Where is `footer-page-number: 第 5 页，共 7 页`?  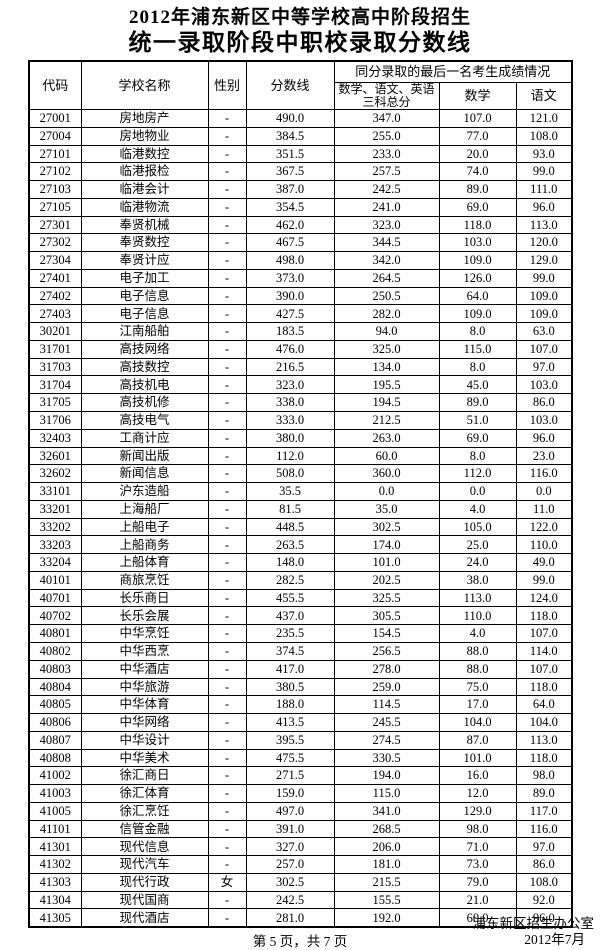
footer-page-number: 第 5 页，共 7 页 is located at coordinates (300, 941).